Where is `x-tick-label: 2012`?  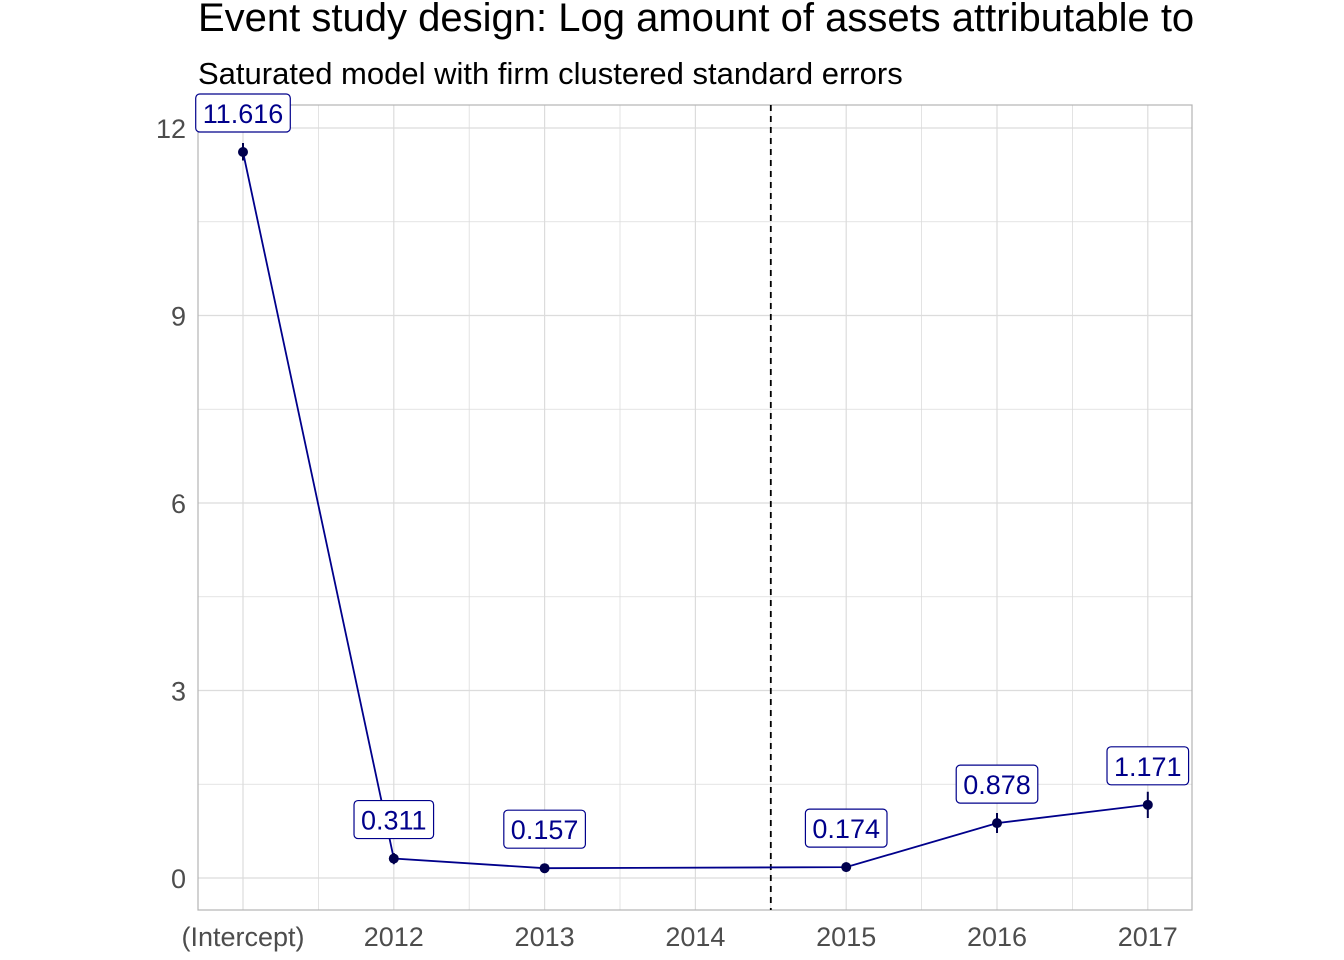 x-tick-label: 2012 is located at coordinates (394, 937).